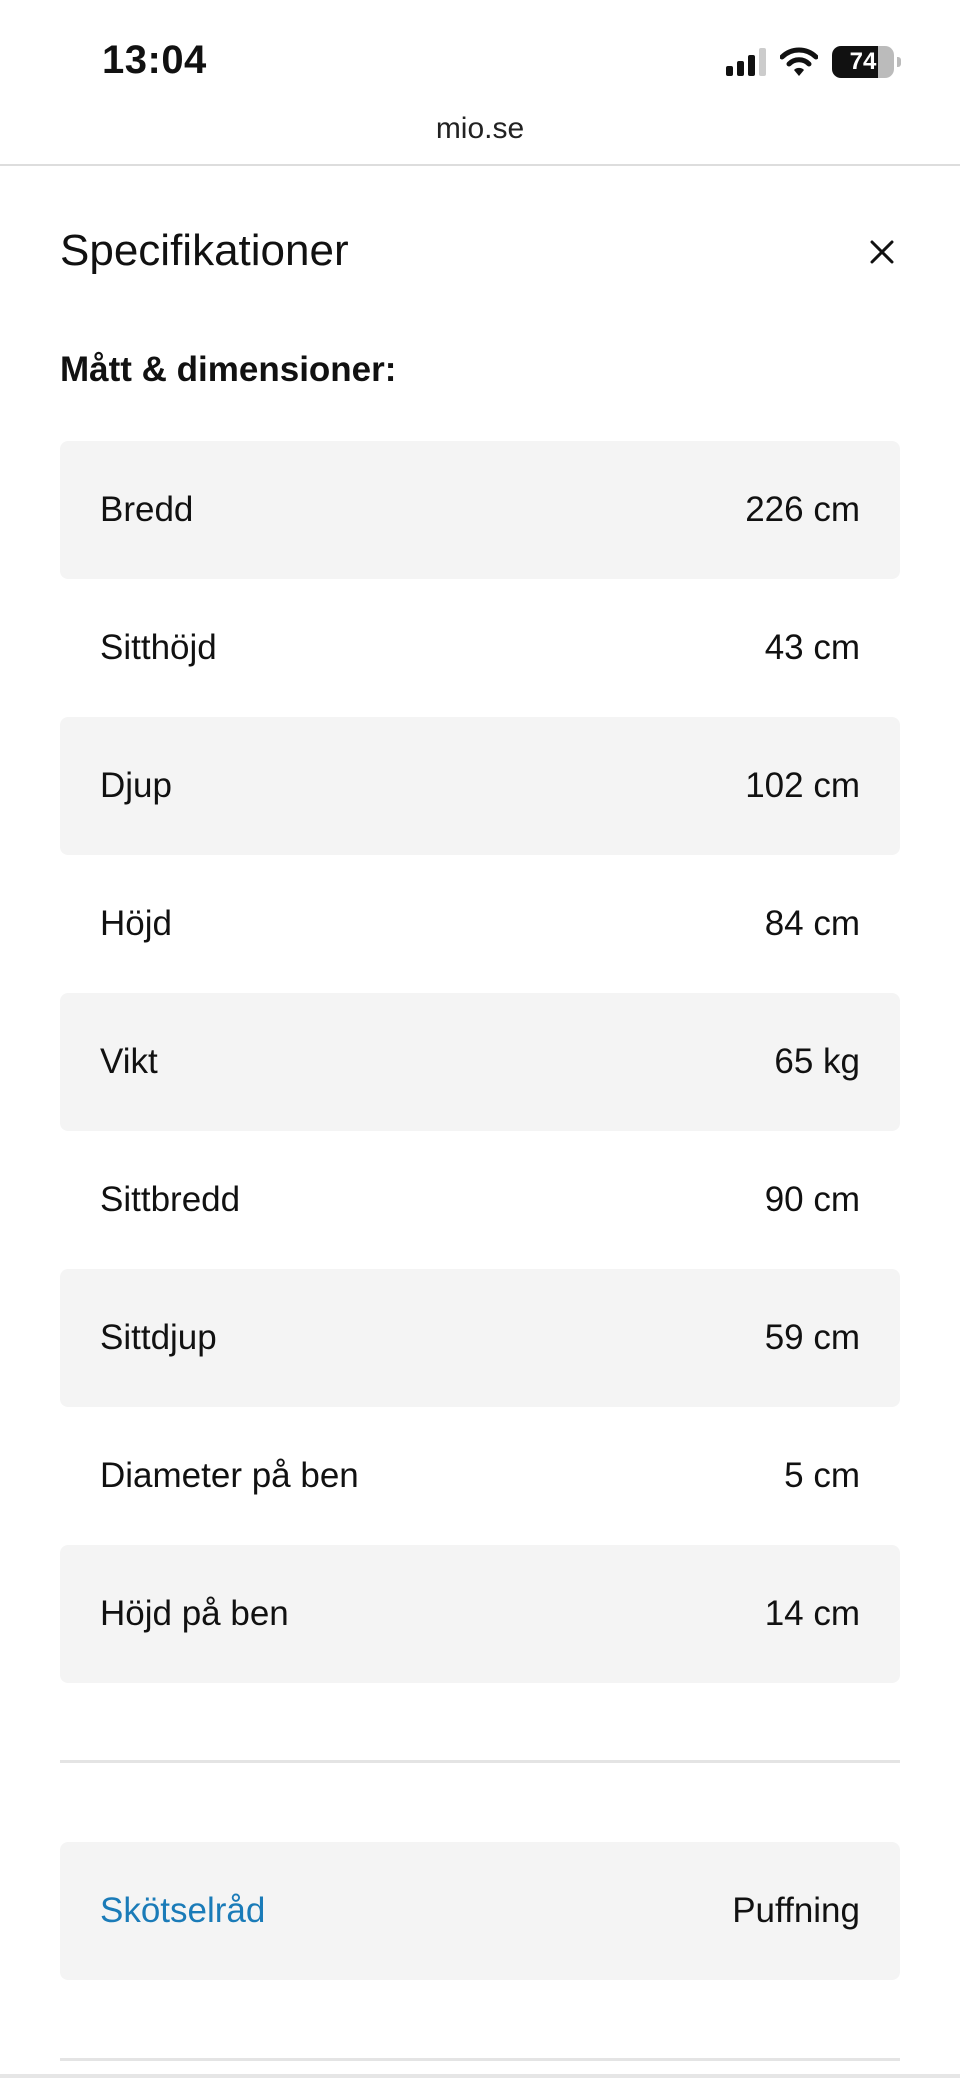 The width and height of the screenshot is (960, 2078). Describe the element at coordinates (812, 647) in the screenshot. I see `spec-value: 43 cm` at that location.